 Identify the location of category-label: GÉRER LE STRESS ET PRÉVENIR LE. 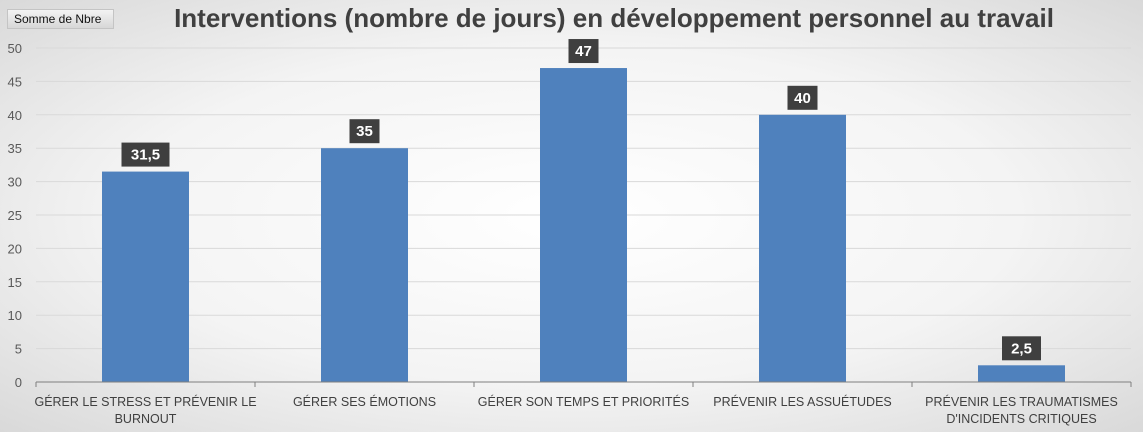
(145, 401).